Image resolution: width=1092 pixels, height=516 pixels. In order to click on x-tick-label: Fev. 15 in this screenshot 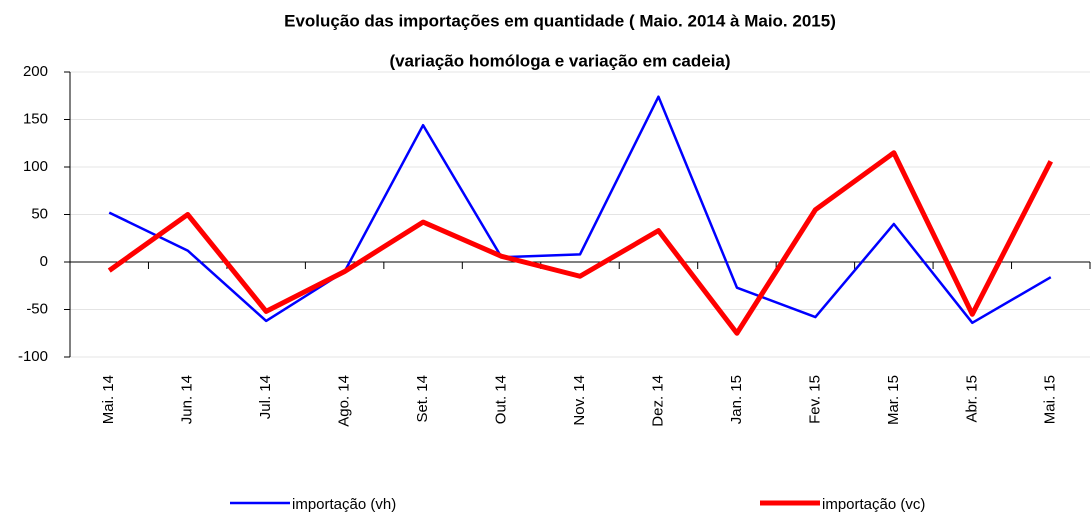, I will do `click(814, 399)`.